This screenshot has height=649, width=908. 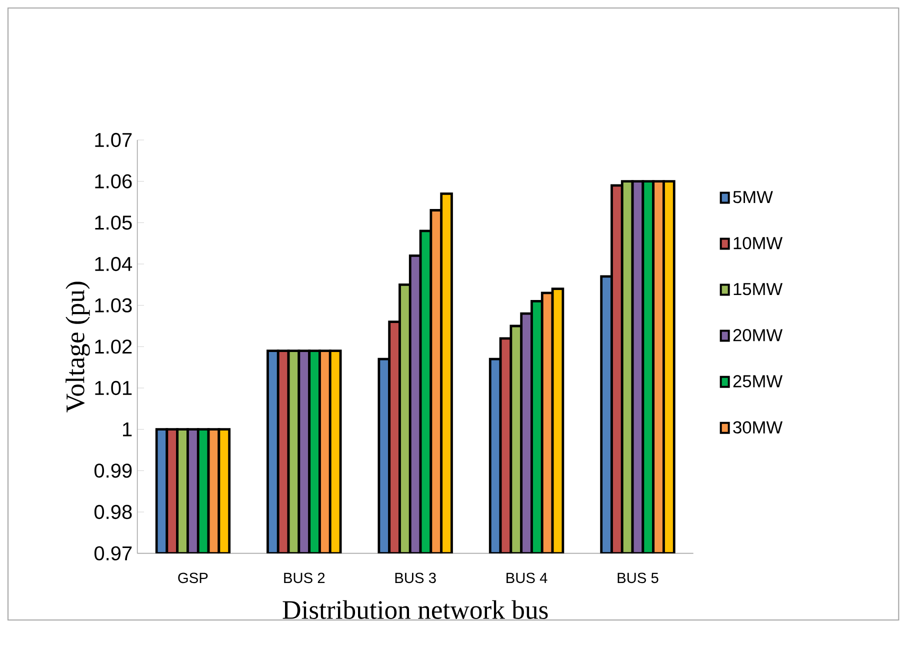 I want to click on y-tick-label: 0.97, so click(x=113, y=553).